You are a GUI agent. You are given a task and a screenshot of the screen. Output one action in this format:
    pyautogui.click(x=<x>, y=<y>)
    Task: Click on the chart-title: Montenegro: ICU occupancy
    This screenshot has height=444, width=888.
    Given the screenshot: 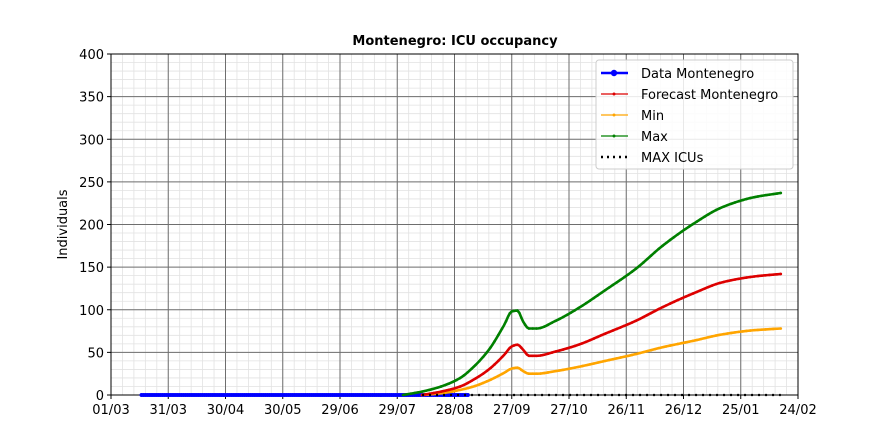 What is the action you would take?
    pyautogui.click(x=455, y=41)
    